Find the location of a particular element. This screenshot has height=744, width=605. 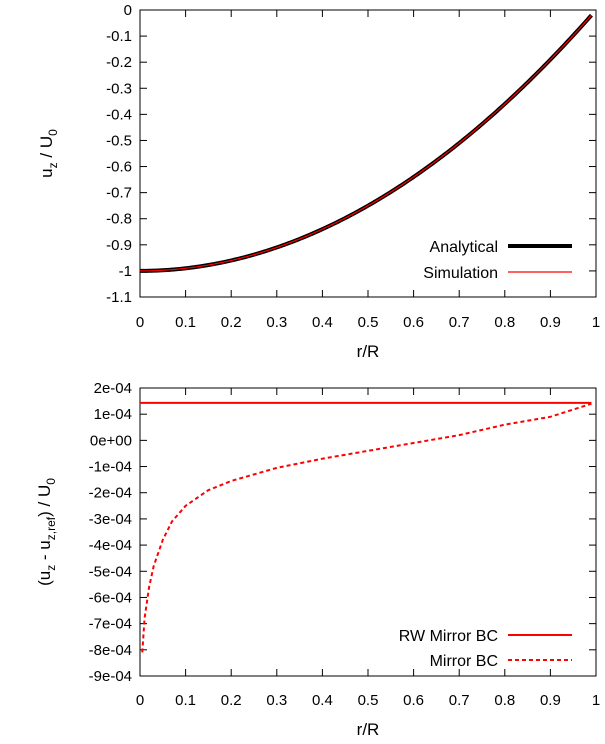

y-tick-label: 0 is located at coordinates (128, 10).